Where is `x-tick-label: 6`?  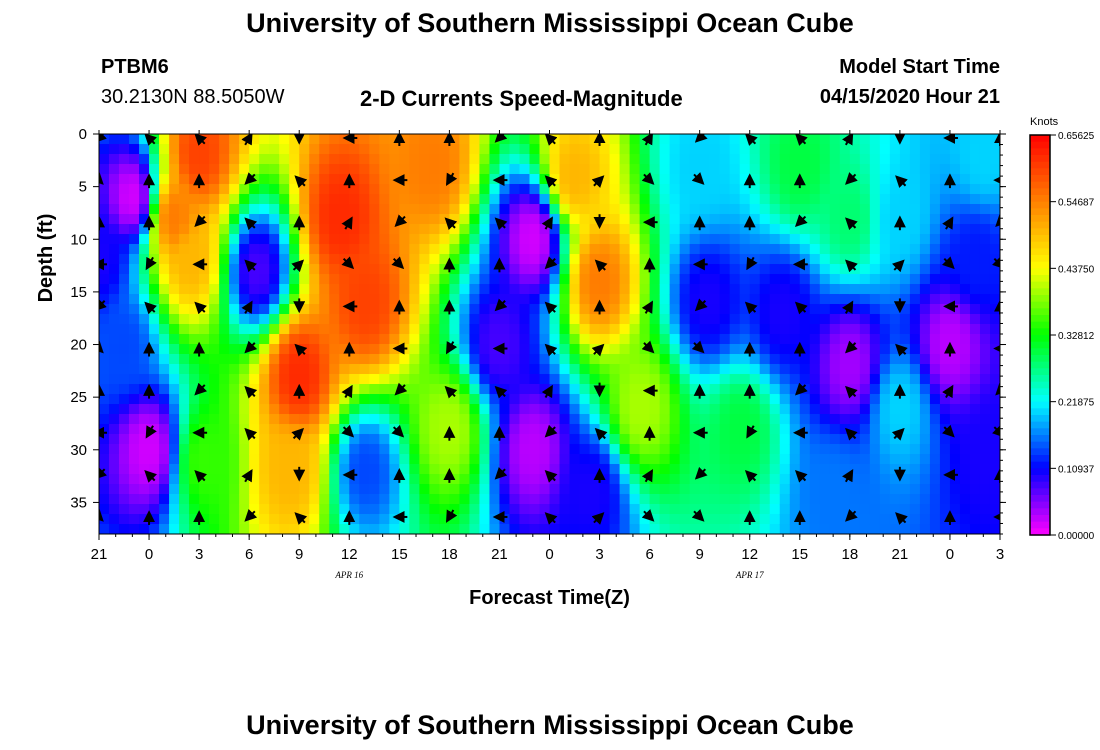
x-tick-label: 6 is located at coordinates (649, 554).